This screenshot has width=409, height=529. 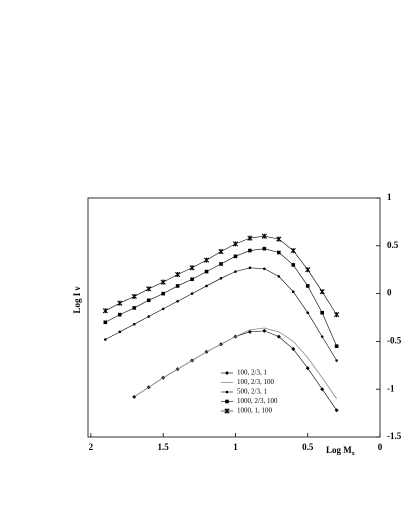 What do you see at coordinates (255, 411) in the screenshot?
I see `legend-label: 1000, 1, 100` at bounding box center [255, 411].